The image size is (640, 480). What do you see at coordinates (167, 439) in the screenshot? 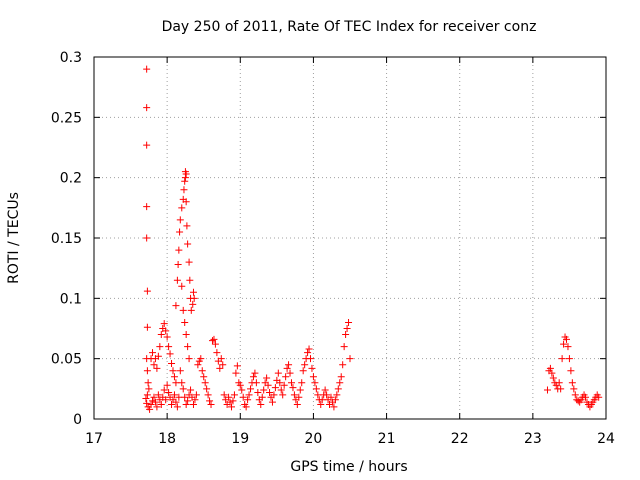
I see `x-tick-label: 18` at bounding box center [167, 439].